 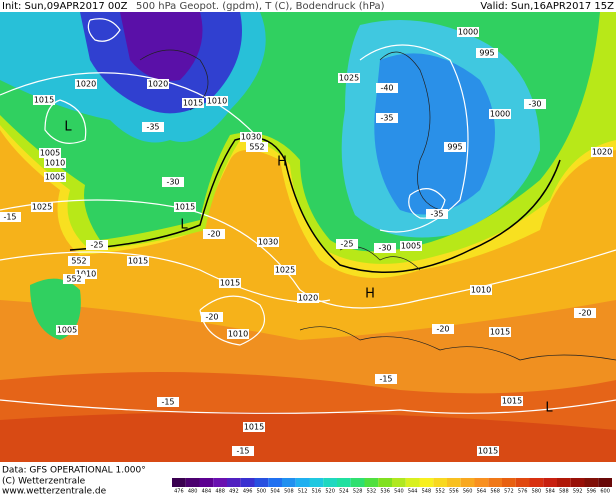 What do you see at coordinates (523, 492) in the screenshot?
I see `scale-label: 576` at bounding box center [523, 492].